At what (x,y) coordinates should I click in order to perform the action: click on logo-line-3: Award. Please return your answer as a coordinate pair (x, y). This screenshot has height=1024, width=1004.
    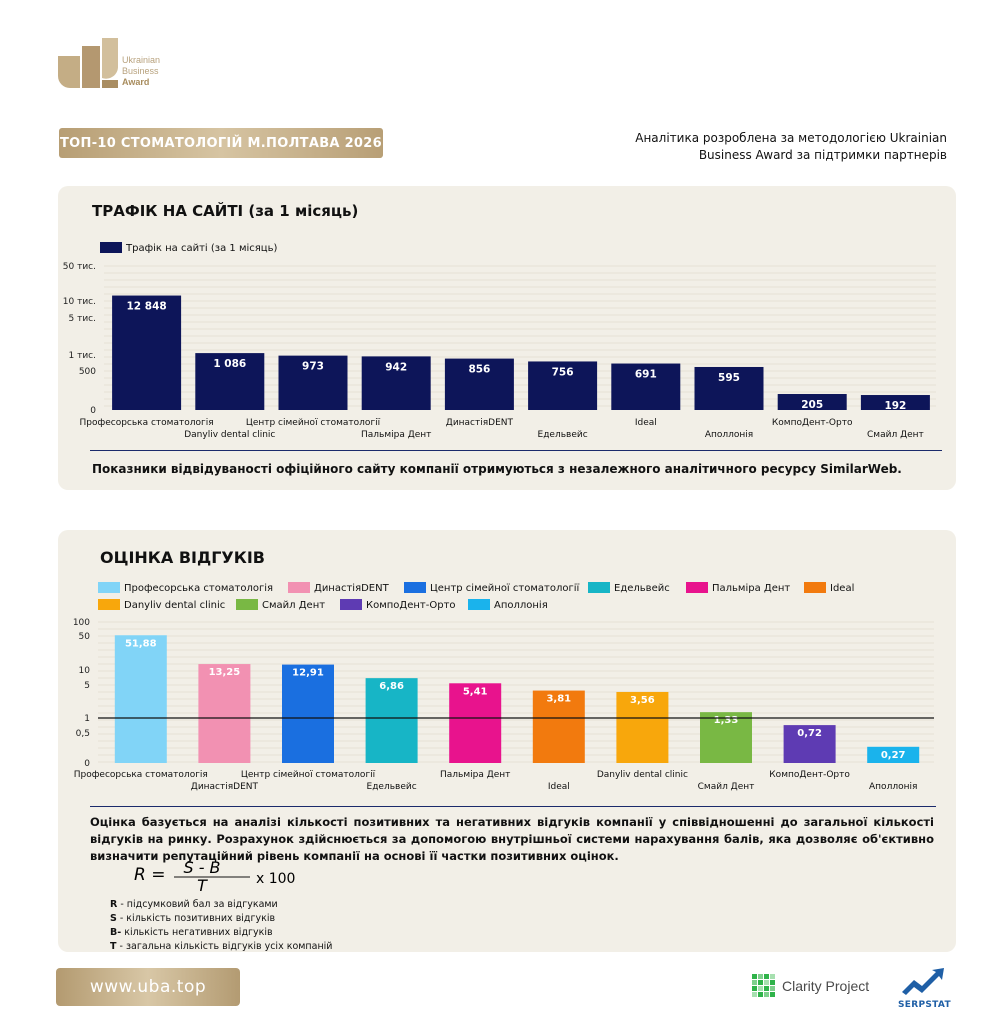
    Looking at the image, I should click on (136, 82).